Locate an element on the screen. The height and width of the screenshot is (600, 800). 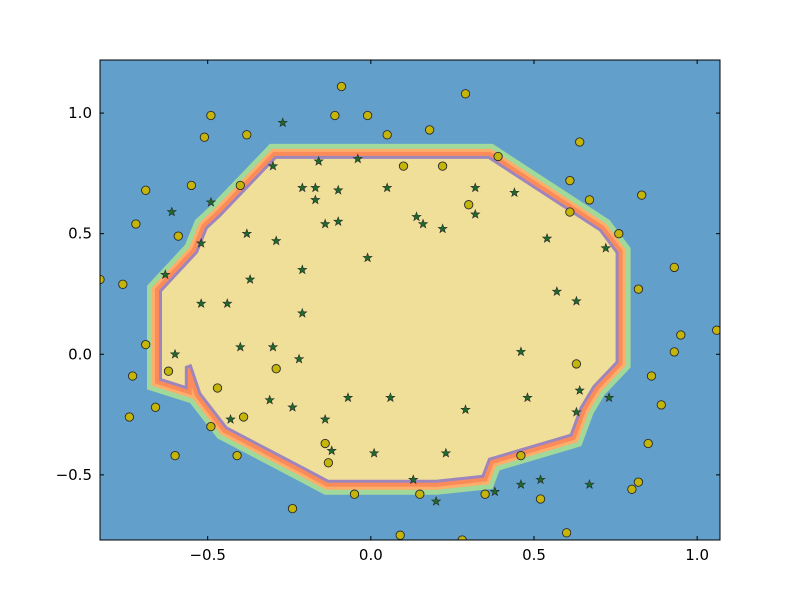
x-tick-label: 0.5 is located at coordinates (534, 555).